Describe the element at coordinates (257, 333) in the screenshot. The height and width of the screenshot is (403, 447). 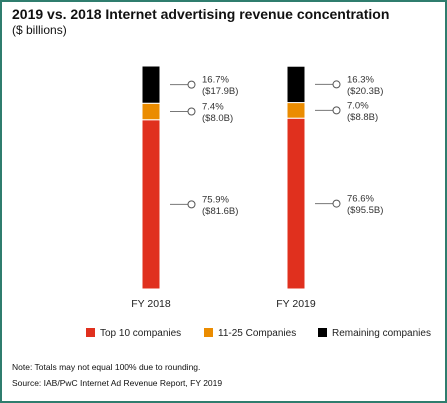
I see `legend-label-1: 11-25 Companies` at that location.